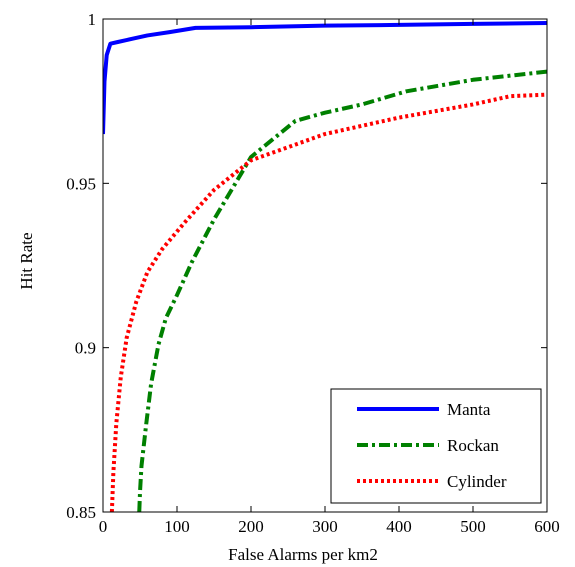  Describe the element at coordinates (303, 554) in the screenshot. I see `x-axis-label: False Alarms per km2` at that location.